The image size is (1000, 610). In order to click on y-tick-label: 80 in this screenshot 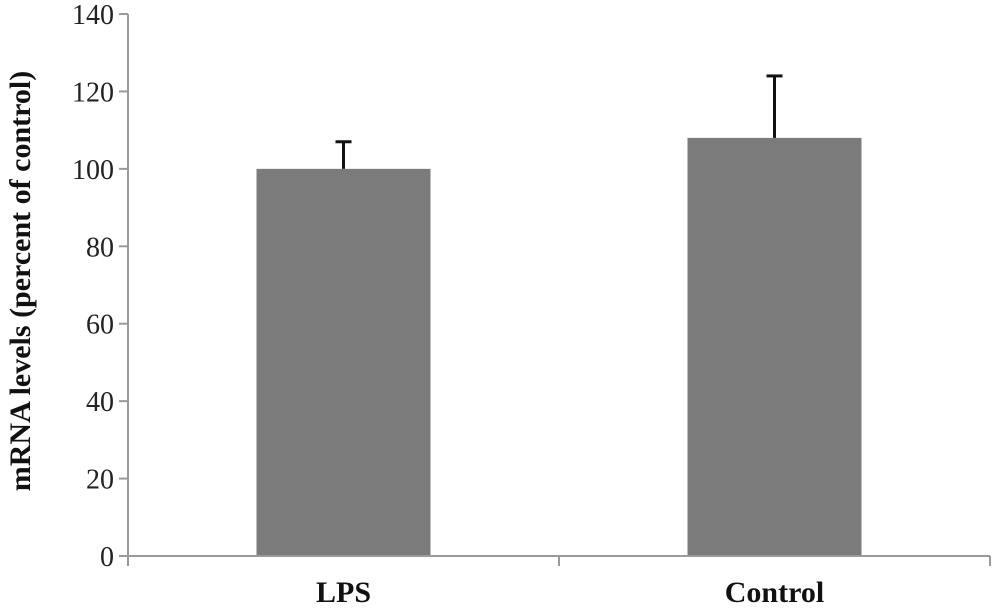, I will do `click(100, 247)`.